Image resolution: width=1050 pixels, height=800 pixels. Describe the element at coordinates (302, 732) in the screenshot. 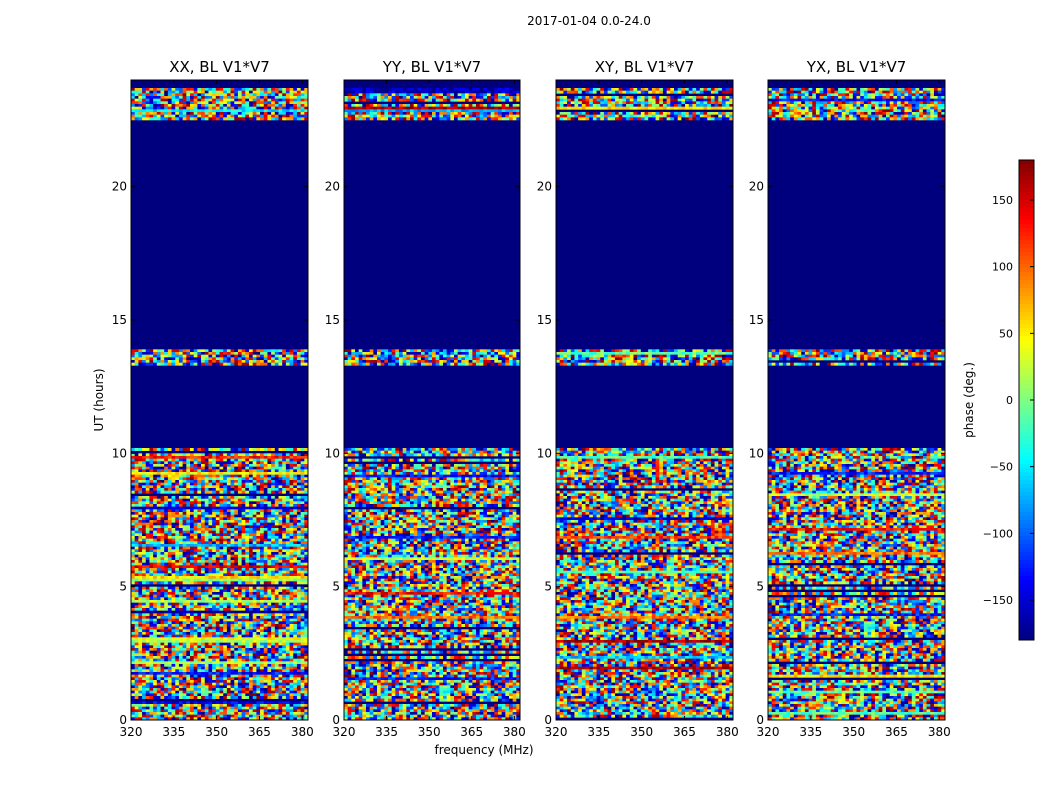

I see `x-tick-label: 380` at that location.